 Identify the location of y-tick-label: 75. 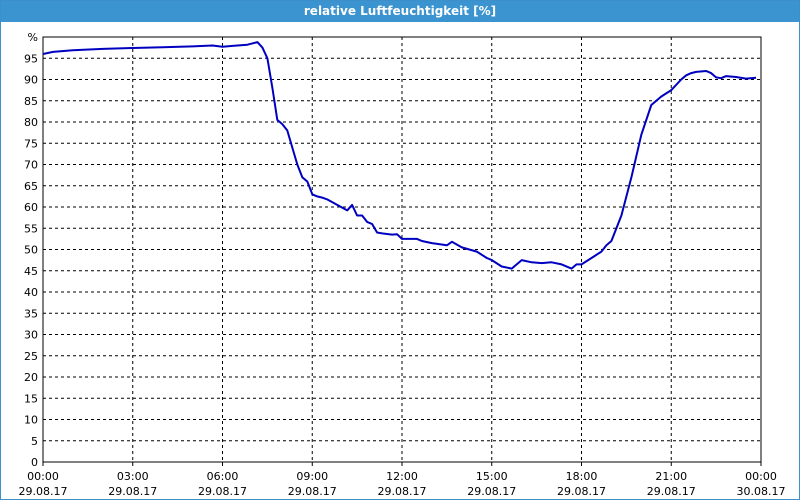
(31, 143).